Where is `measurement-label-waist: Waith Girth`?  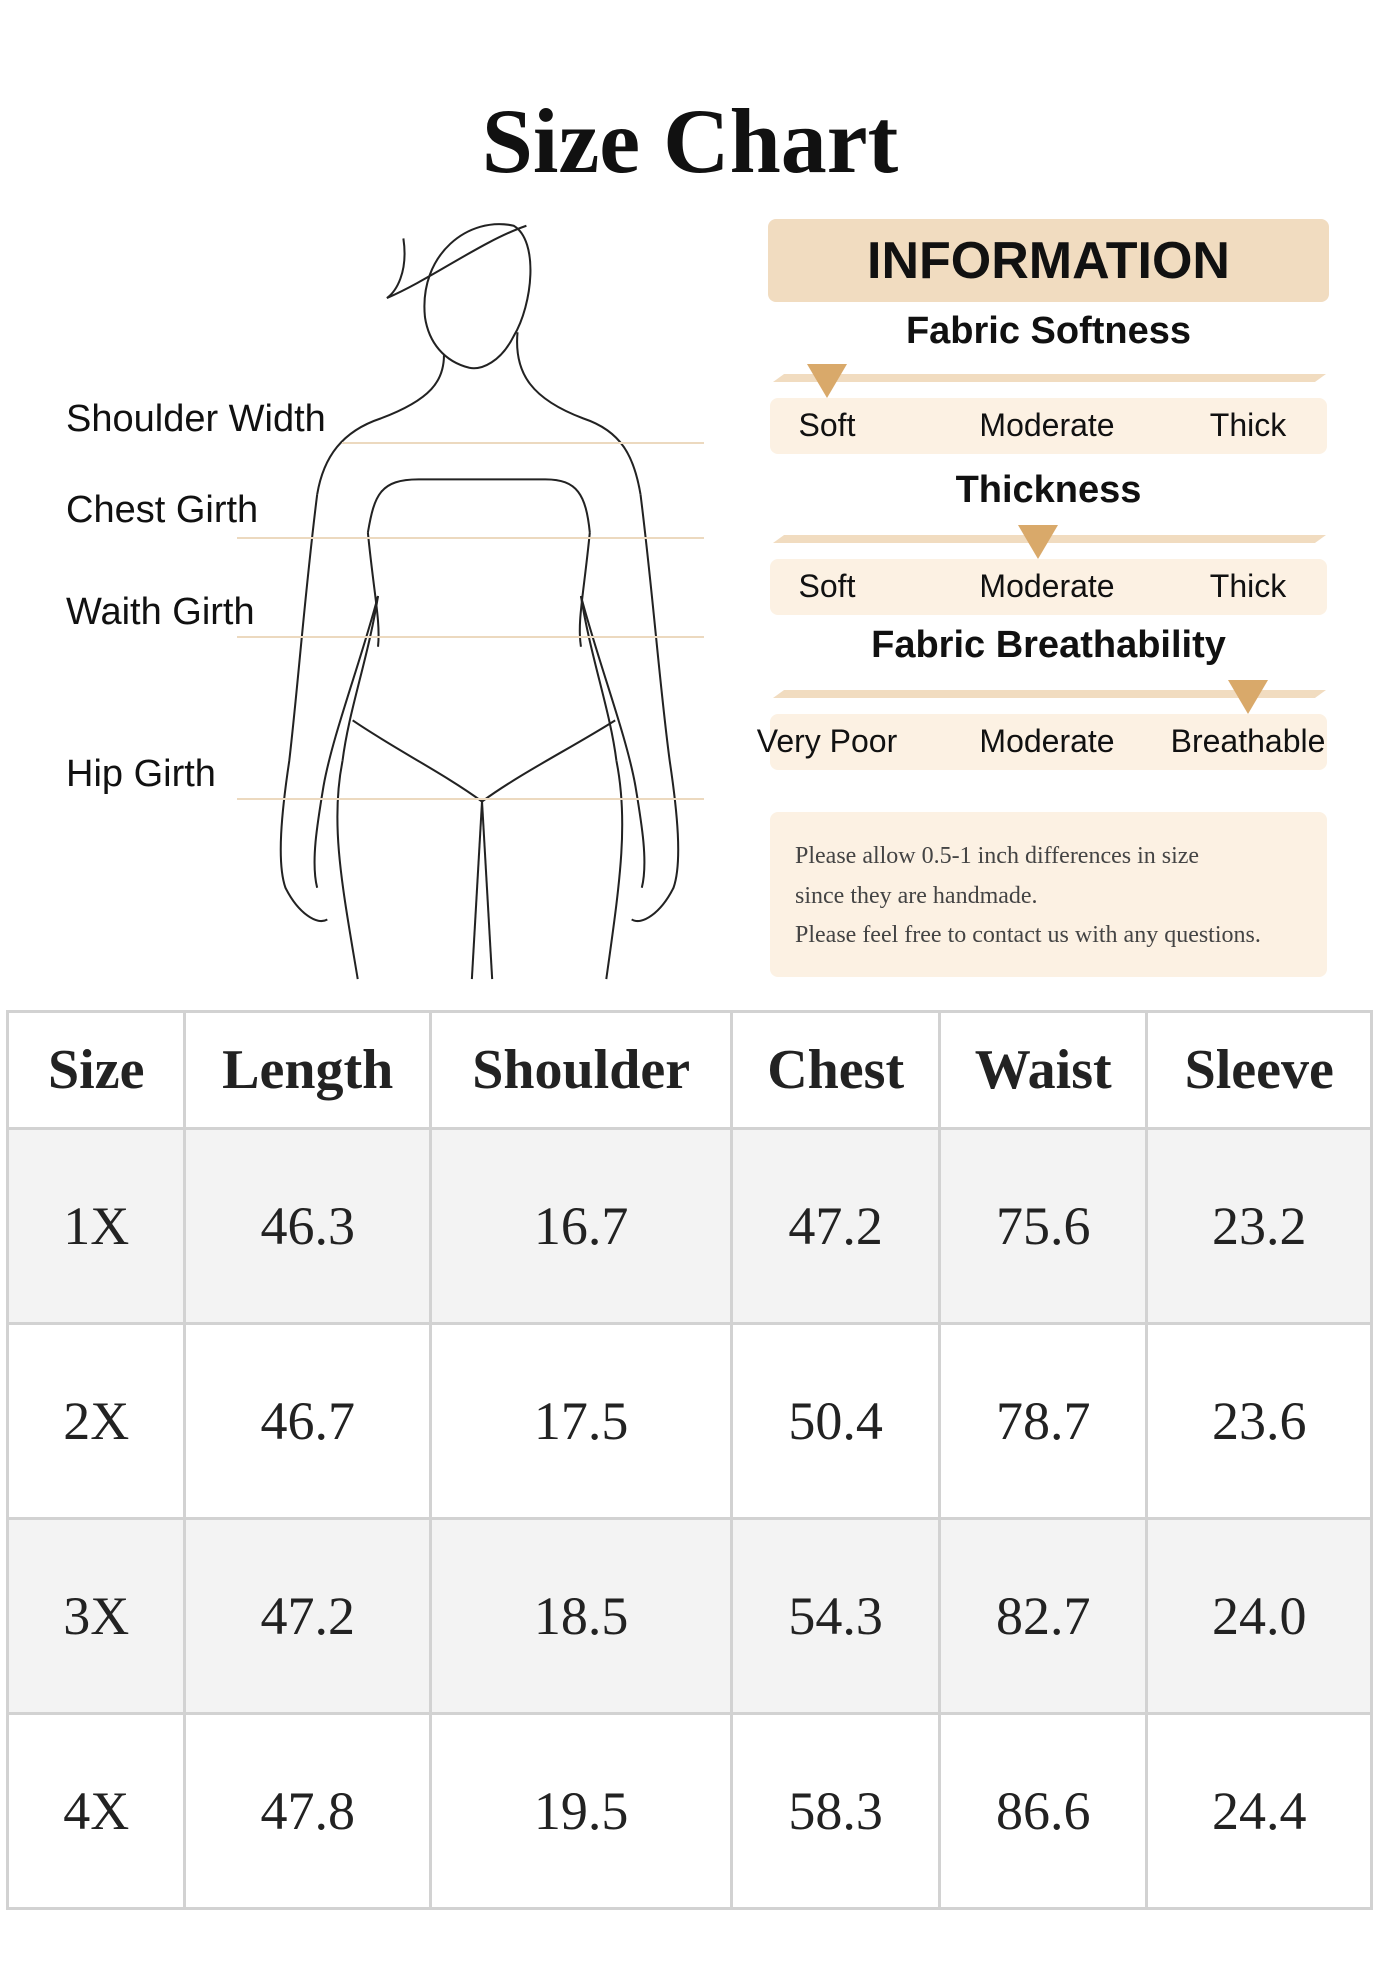
measurement-label-waist: Waith Girth is located at coordinates (160, 612).